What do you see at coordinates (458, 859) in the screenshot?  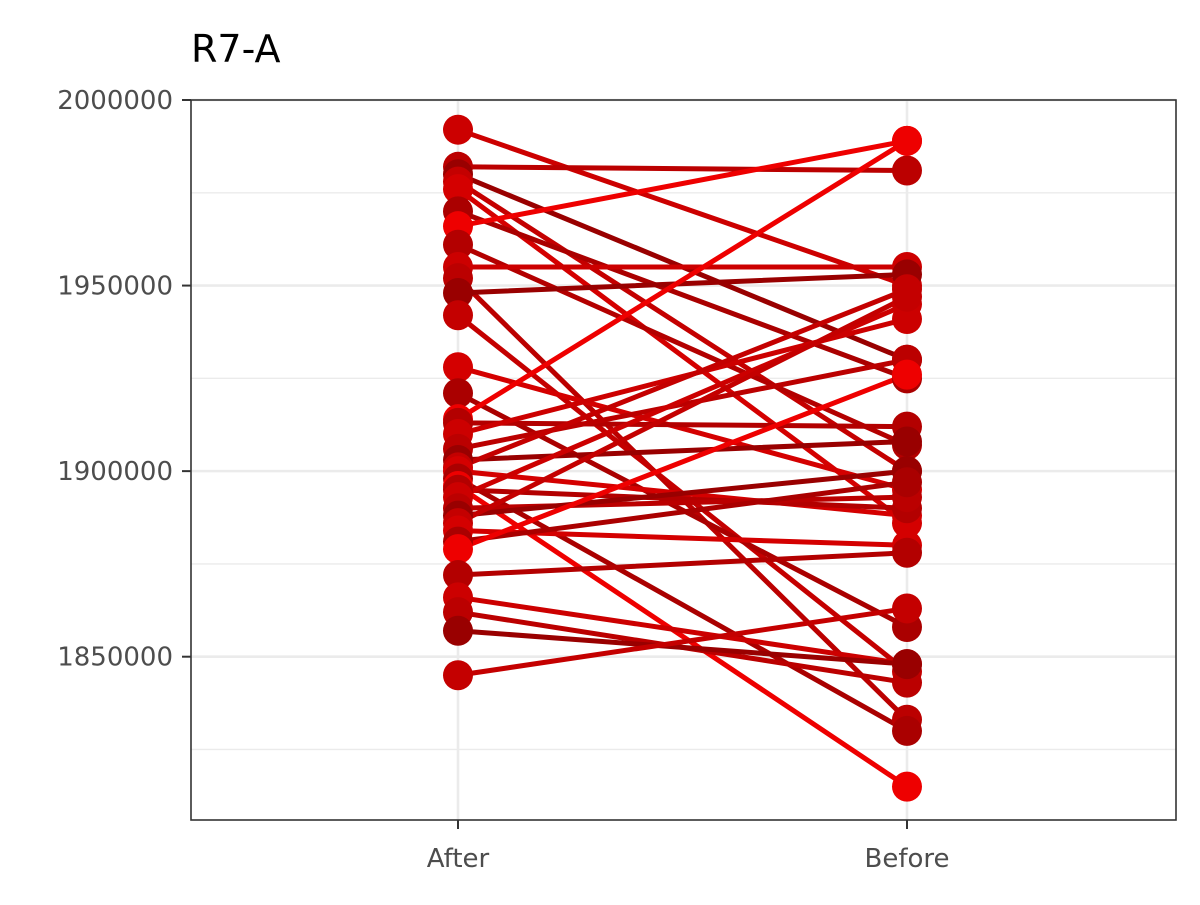 I see `x-tick-label: After` at bounding box center [458, 859].